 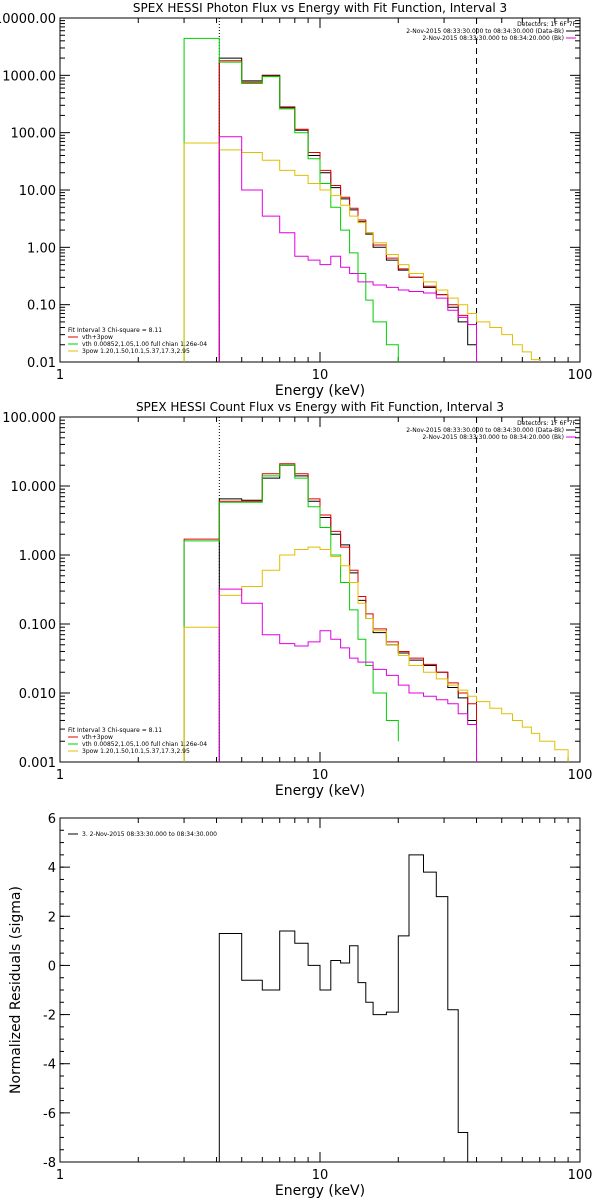 I want to click on y-tick-label: 0.010, so click(x=37, y=694).